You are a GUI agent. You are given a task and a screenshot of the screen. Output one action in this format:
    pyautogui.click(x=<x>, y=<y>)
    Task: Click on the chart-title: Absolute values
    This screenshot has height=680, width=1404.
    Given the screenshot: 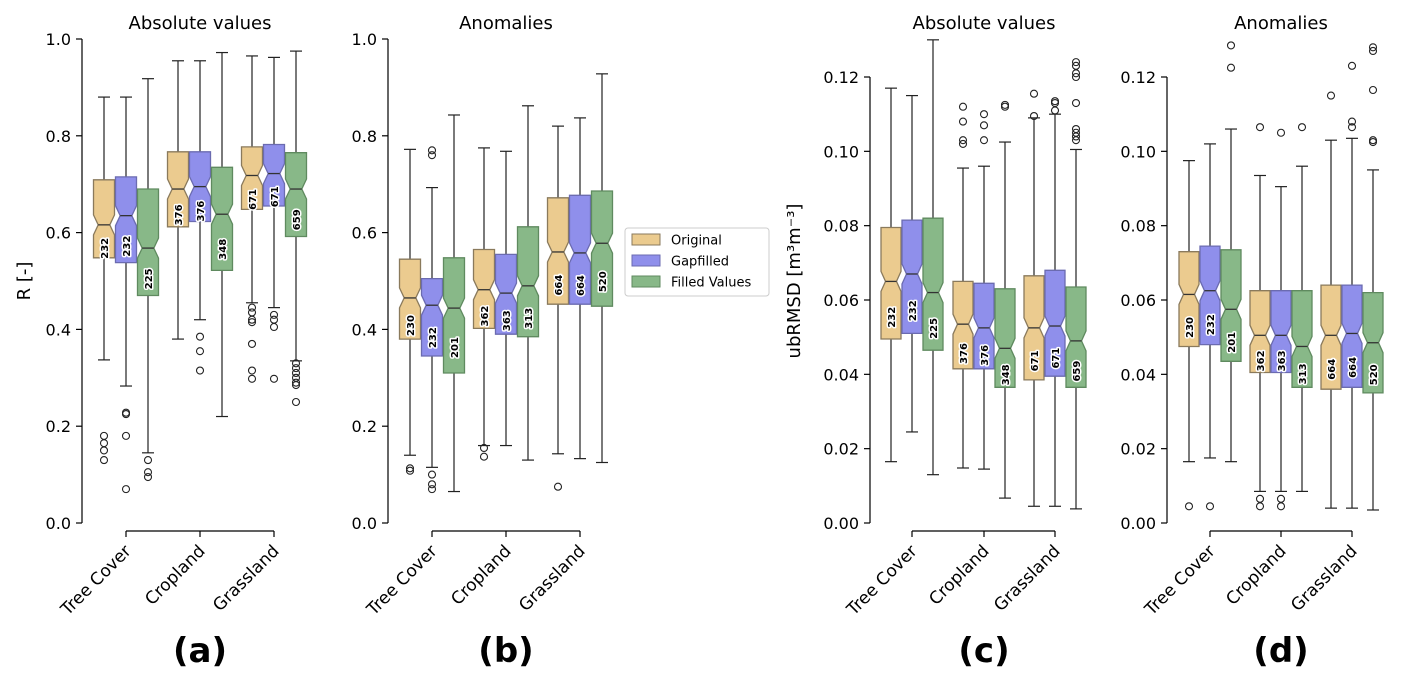 What is the action you would take?
    pyautogui.click(x=200, y=23)
    